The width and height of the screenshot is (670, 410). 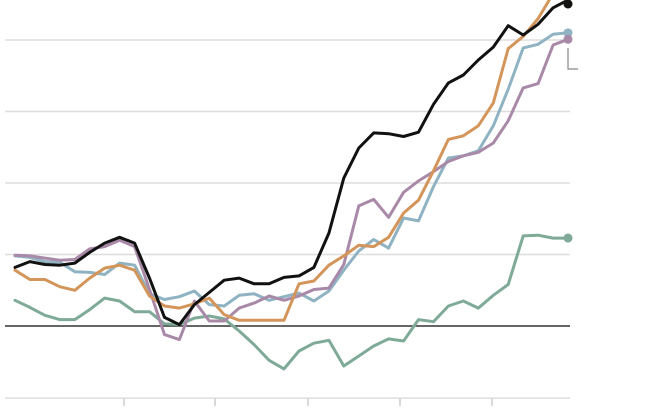 What do you see at coordinates (287, 402) in the screenshot?
I see `x-axis-ticks` at bounding box center [287, 402].